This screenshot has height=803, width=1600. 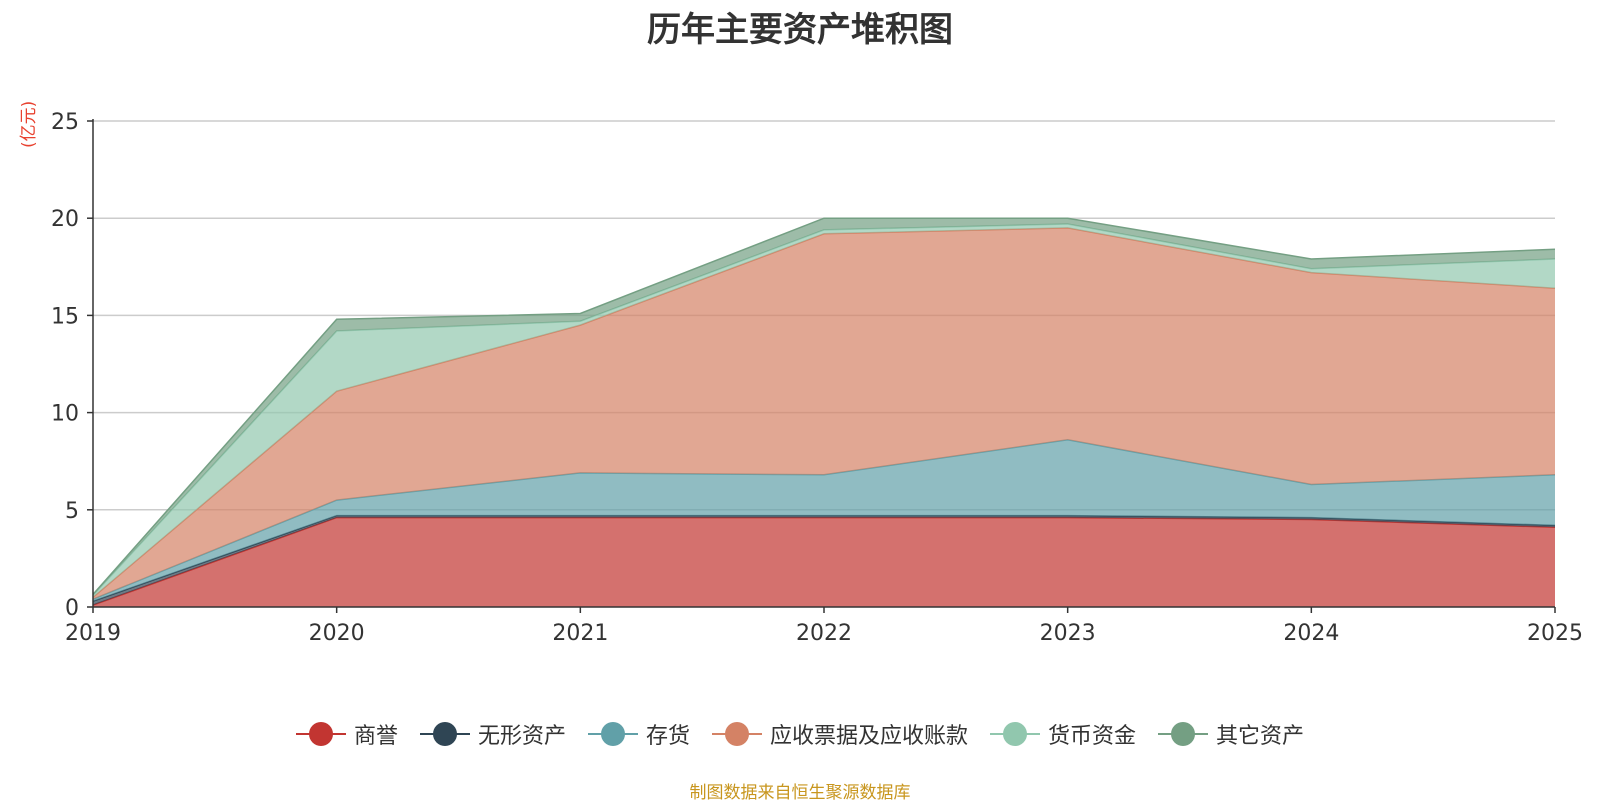 What do you see at coordinates (1311, 633) in the screenshot?
I see `x-tick-label: 2024` at bounding box center [1311, 633].